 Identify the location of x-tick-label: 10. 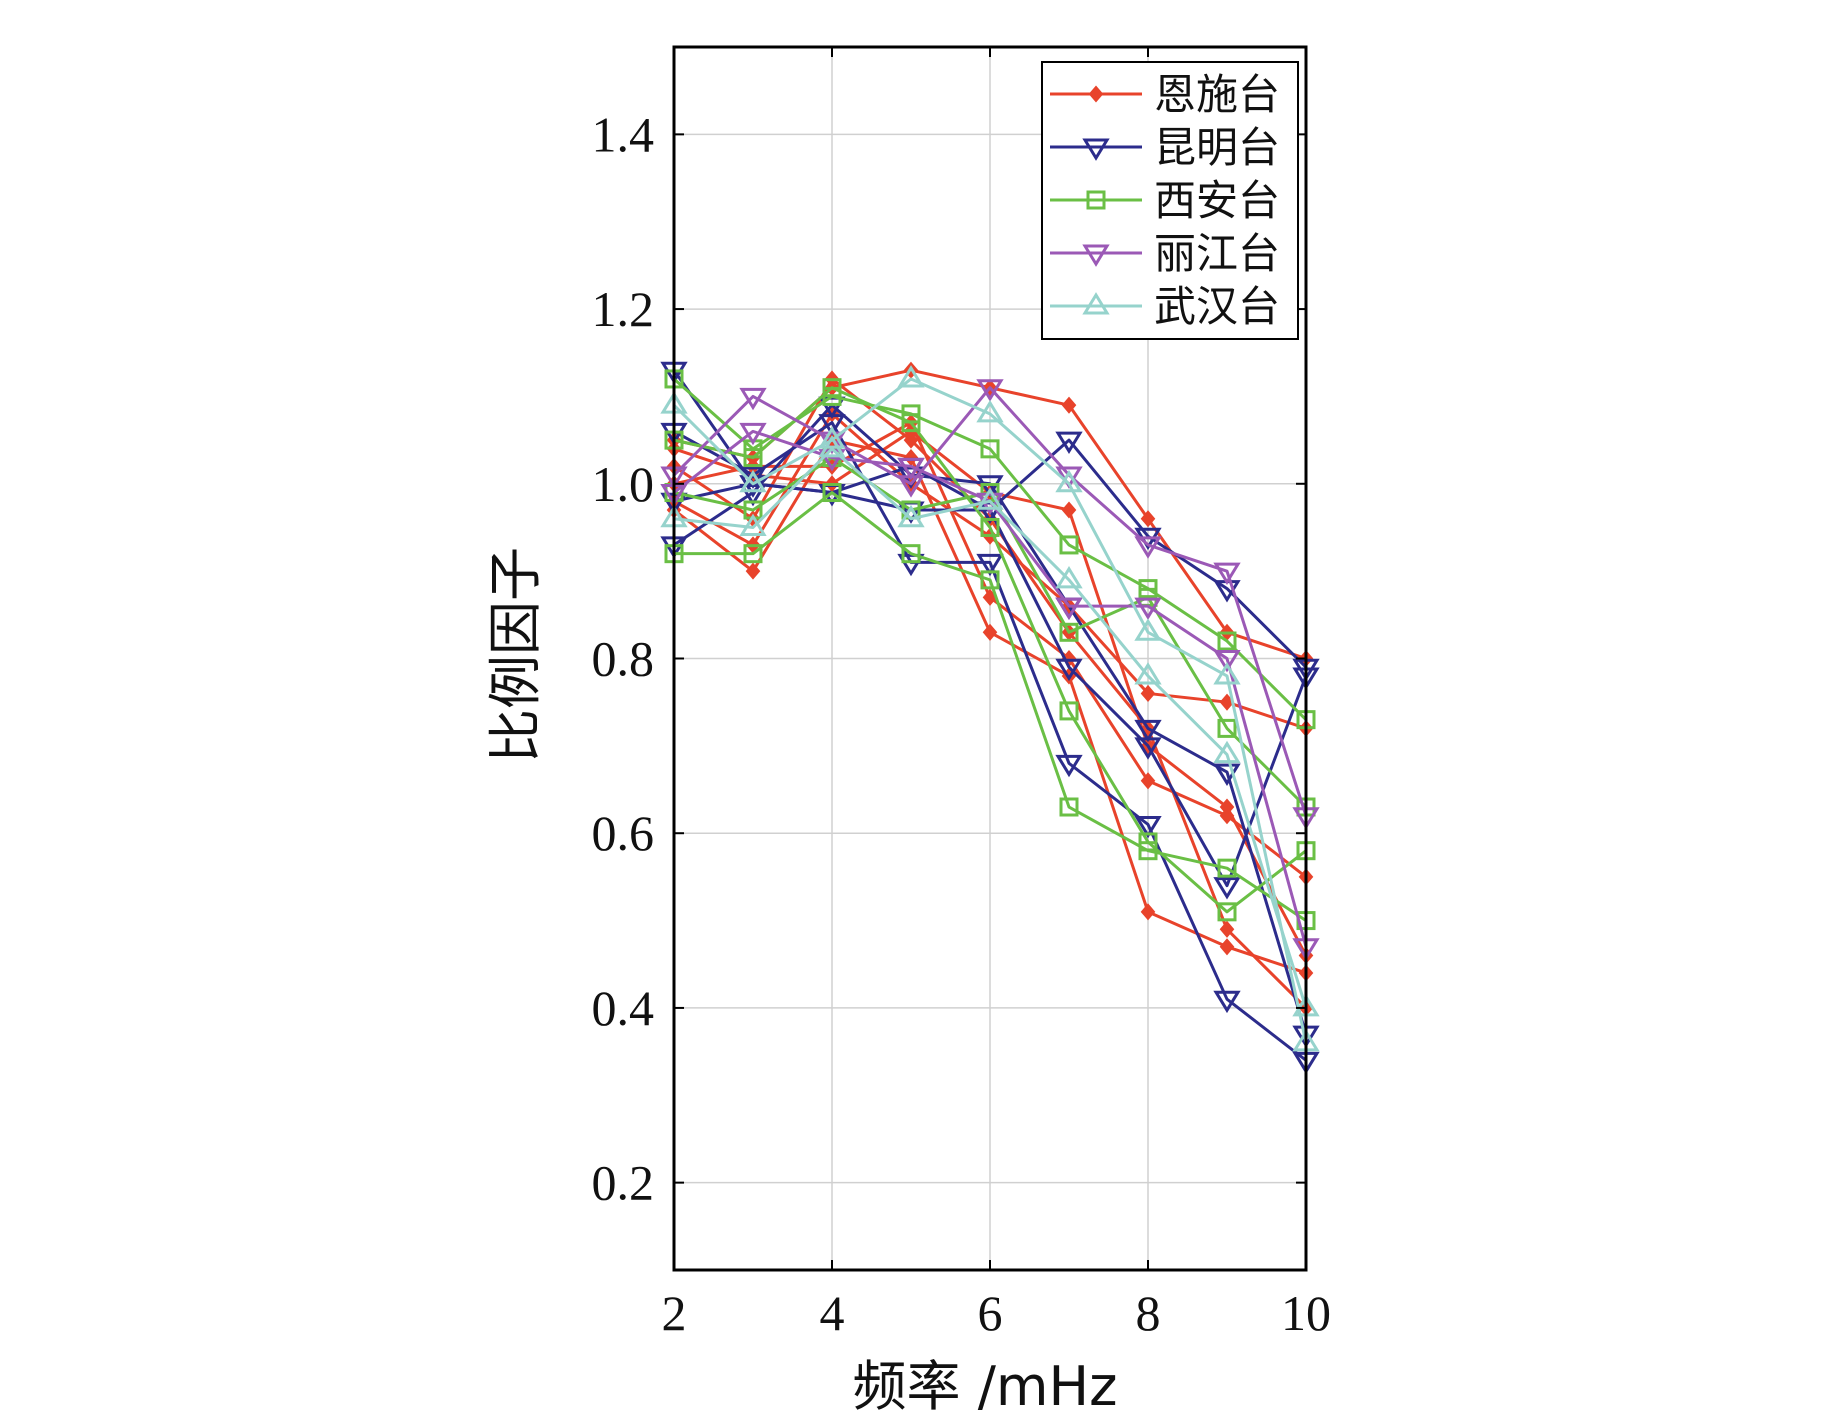
(1306, 1313).